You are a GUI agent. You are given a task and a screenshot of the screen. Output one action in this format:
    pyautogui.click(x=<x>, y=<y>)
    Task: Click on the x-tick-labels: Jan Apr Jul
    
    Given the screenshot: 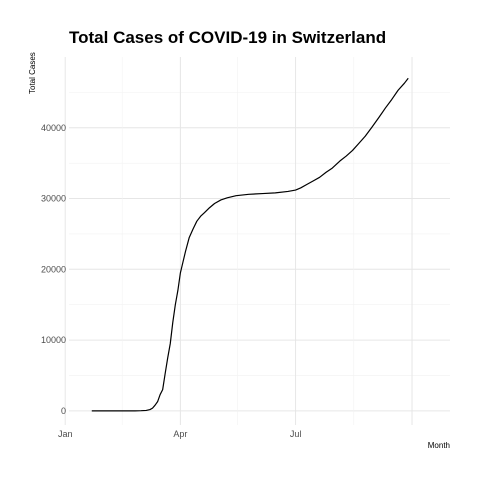 What is the action you would take?
    pyautogui.click(x=179, y=434)
    